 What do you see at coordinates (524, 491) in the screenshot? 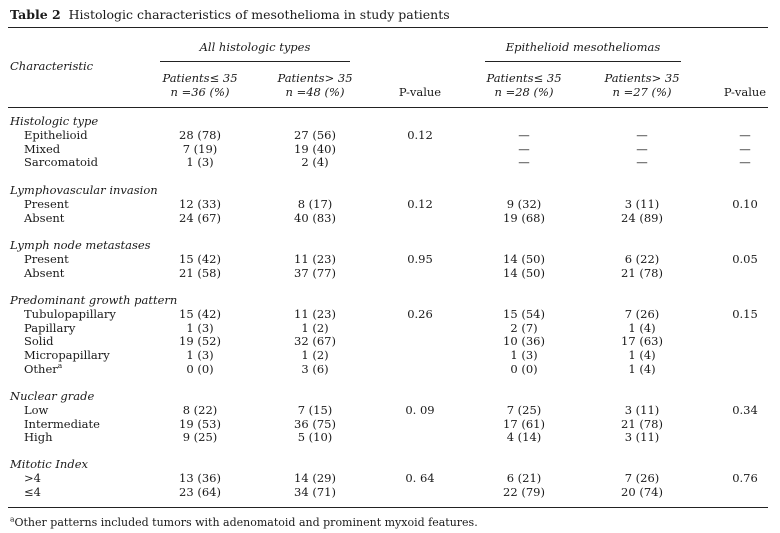
I see `cell-c: 22 (79)` at bounding box center [524, 491].